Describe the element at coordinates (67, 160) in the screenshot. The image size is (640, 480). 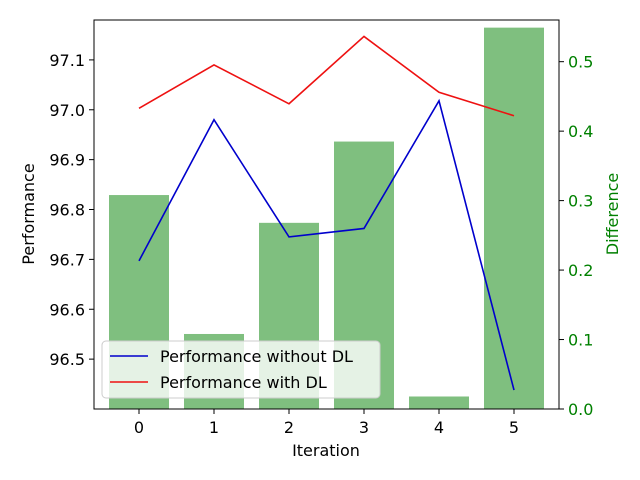
I see `y-tick-label: 96.9` at that location.